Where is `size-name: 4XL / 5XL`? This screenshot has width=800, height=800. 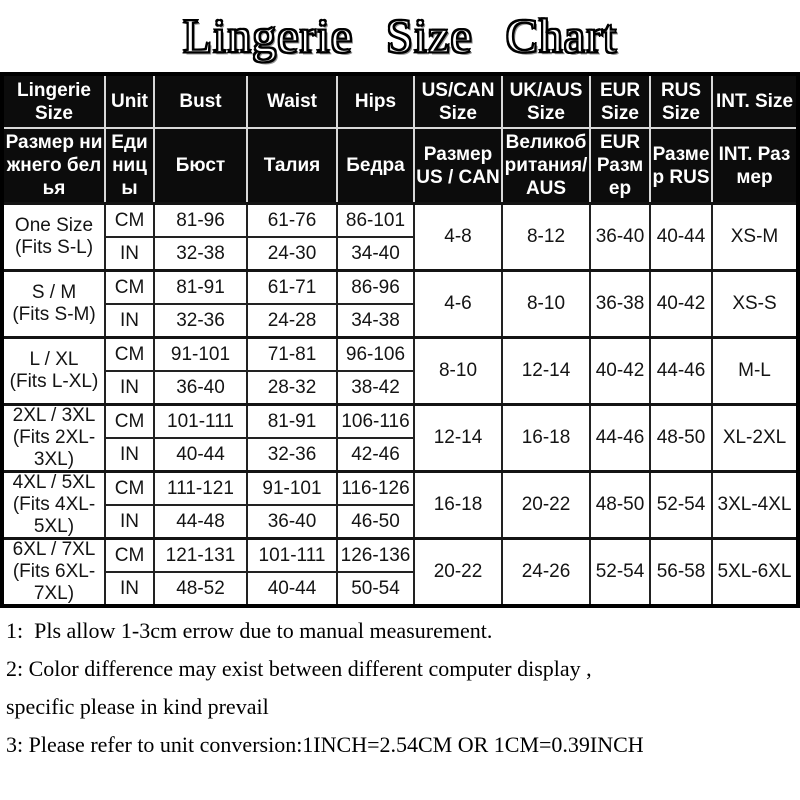 size-name: 4XL / 5XL is located at coordinates (54, 483).